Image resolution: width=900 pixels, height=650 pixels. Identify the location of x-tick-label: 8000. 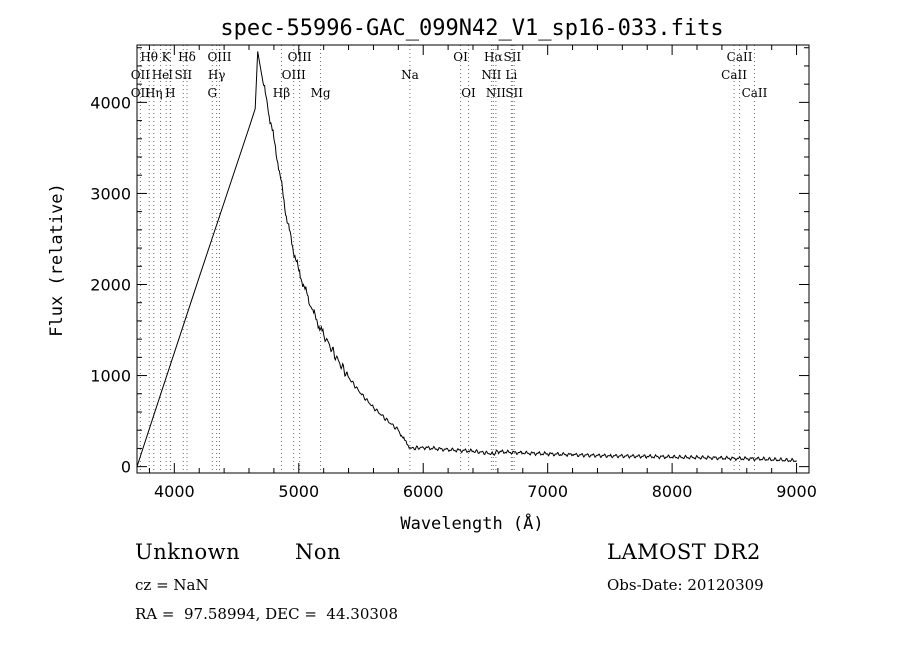
(672, 491).